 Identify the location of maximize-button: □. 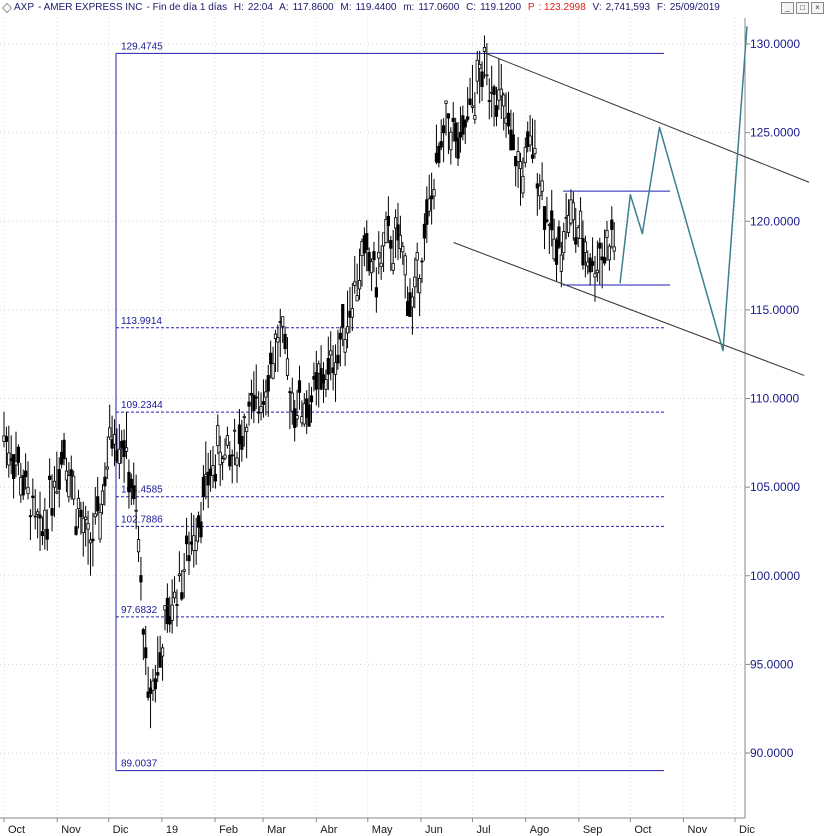
(802, 8).